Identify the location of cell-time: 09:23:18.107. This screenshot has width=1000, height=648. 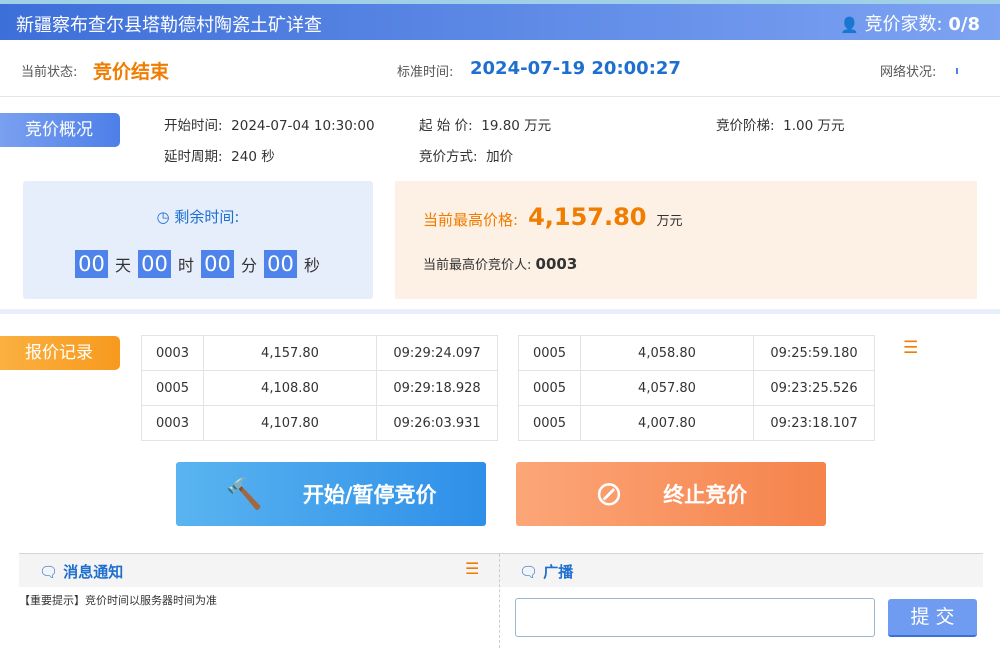
(814, 423).